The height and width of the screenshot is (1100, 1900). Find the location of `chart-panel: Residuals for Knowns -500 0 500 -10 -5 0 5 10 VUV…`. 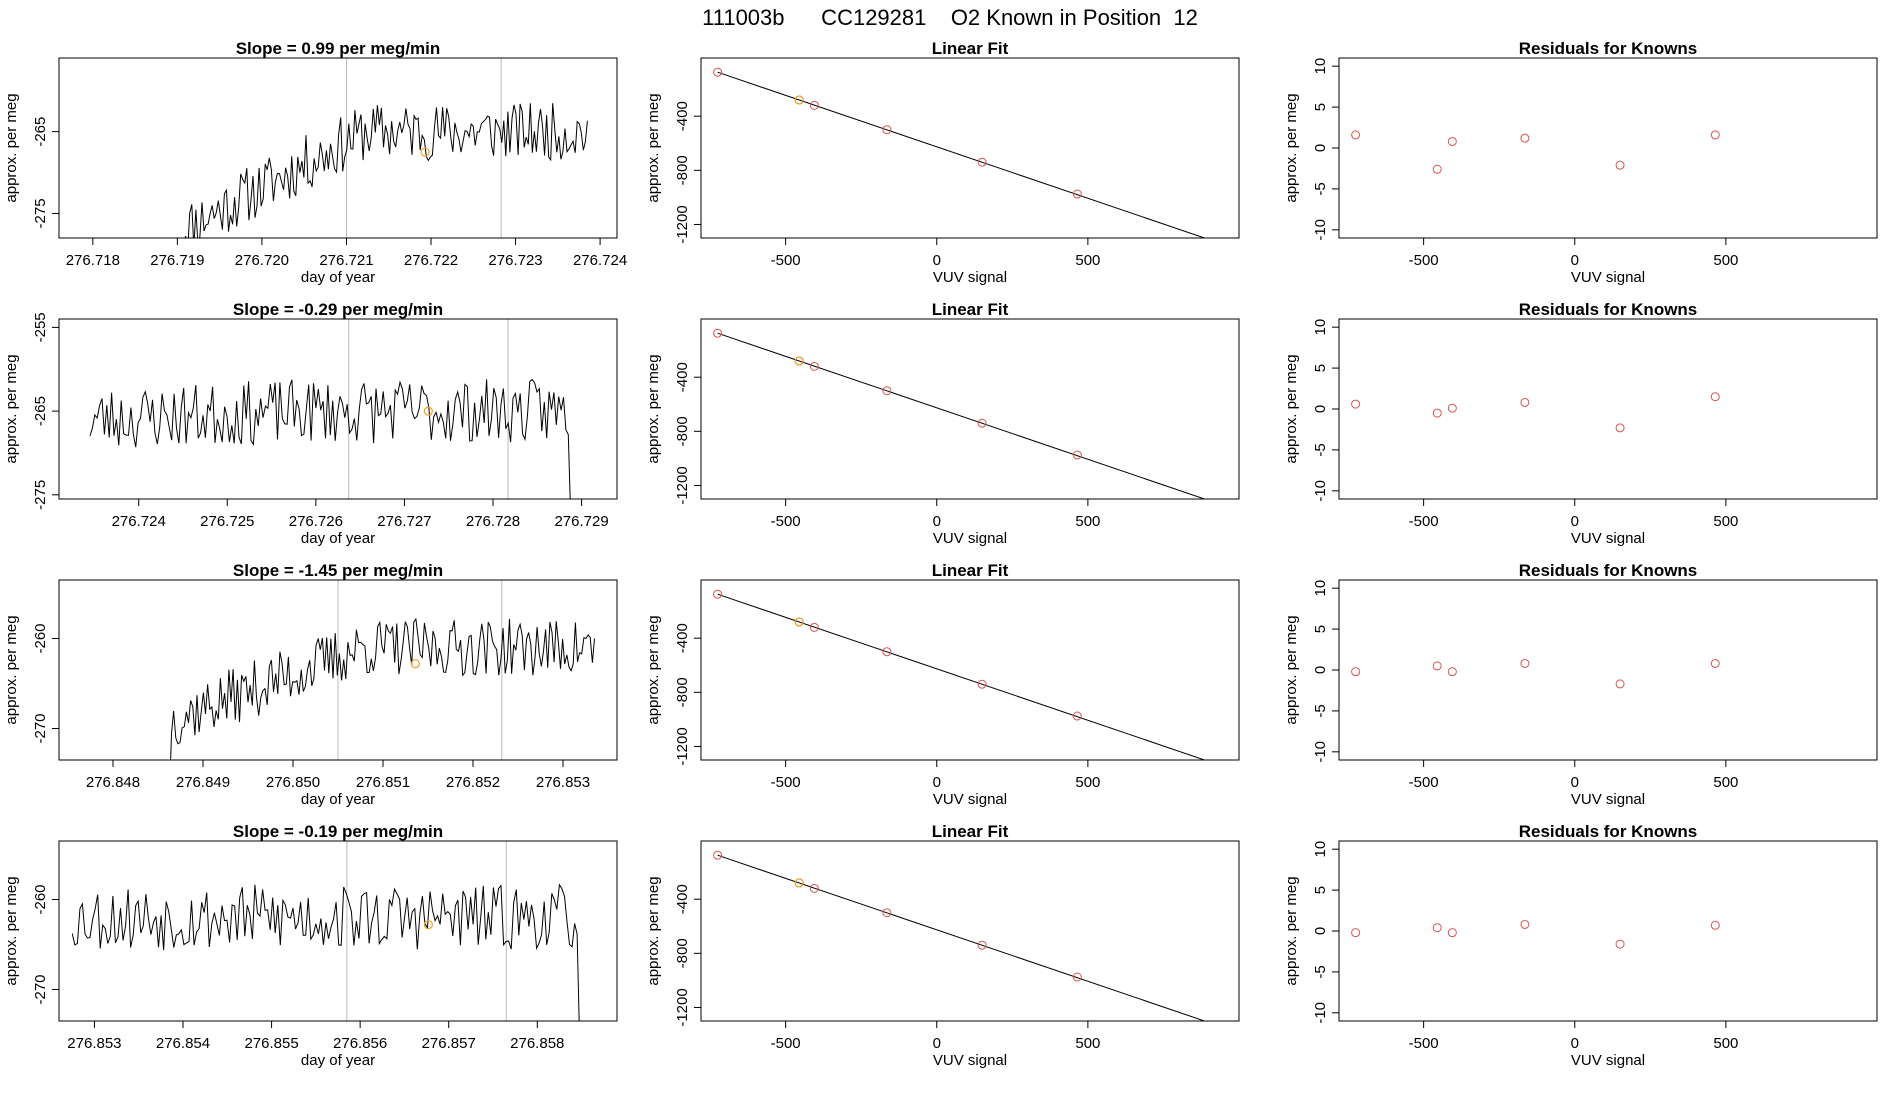

chart-panel: Residuals for Knowns -500 0 500 -10 -5 0 5 10 VUV… is located at coordinates (1580, 162).